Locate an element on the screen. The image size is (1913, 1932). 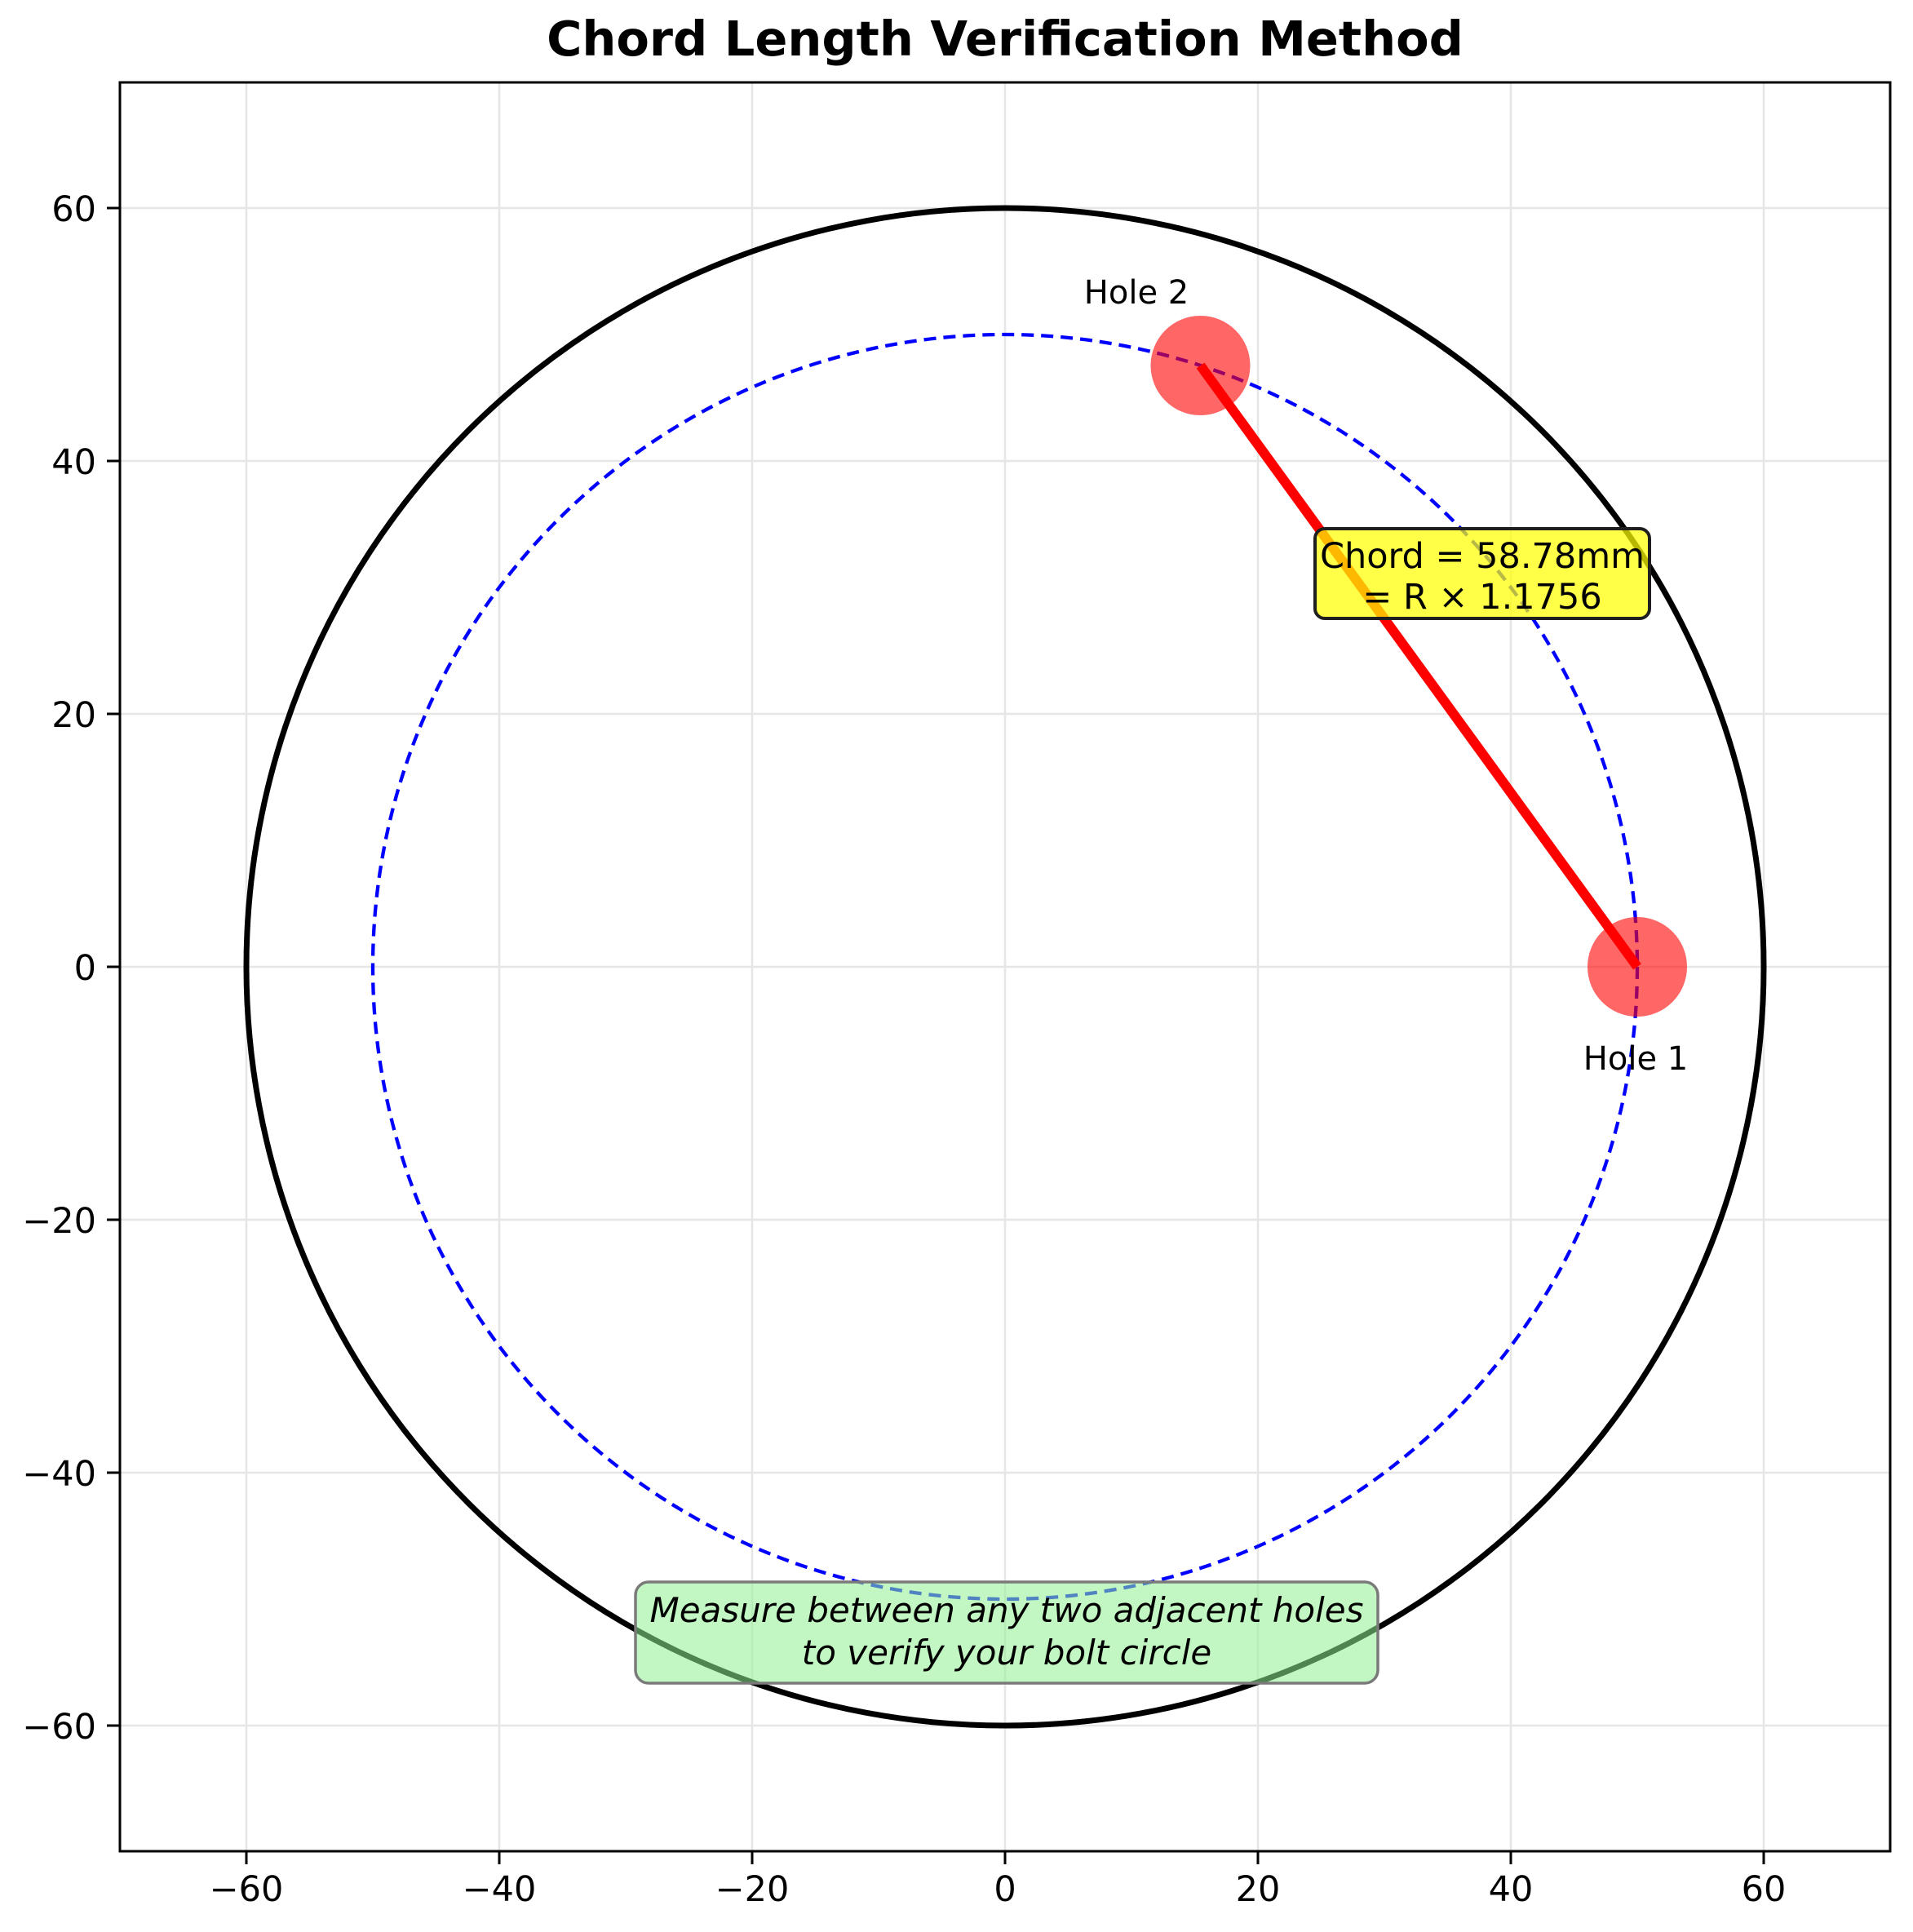
plot-title: Chord Length Verification Method is located at coordinates (1005, 39).